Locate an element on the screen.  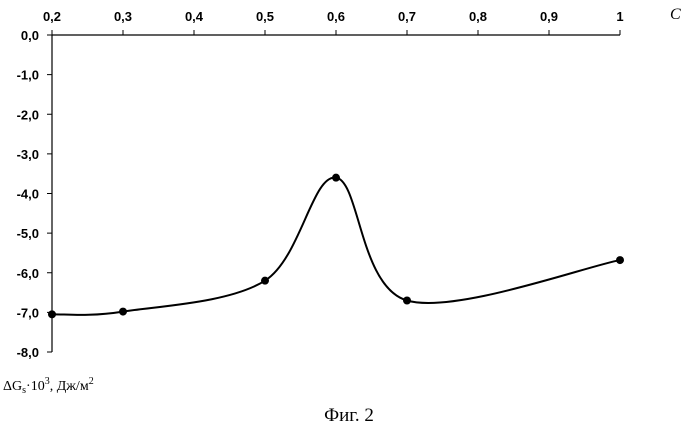
y-tick-label: -5,0 is located at coordinates (28, 233).